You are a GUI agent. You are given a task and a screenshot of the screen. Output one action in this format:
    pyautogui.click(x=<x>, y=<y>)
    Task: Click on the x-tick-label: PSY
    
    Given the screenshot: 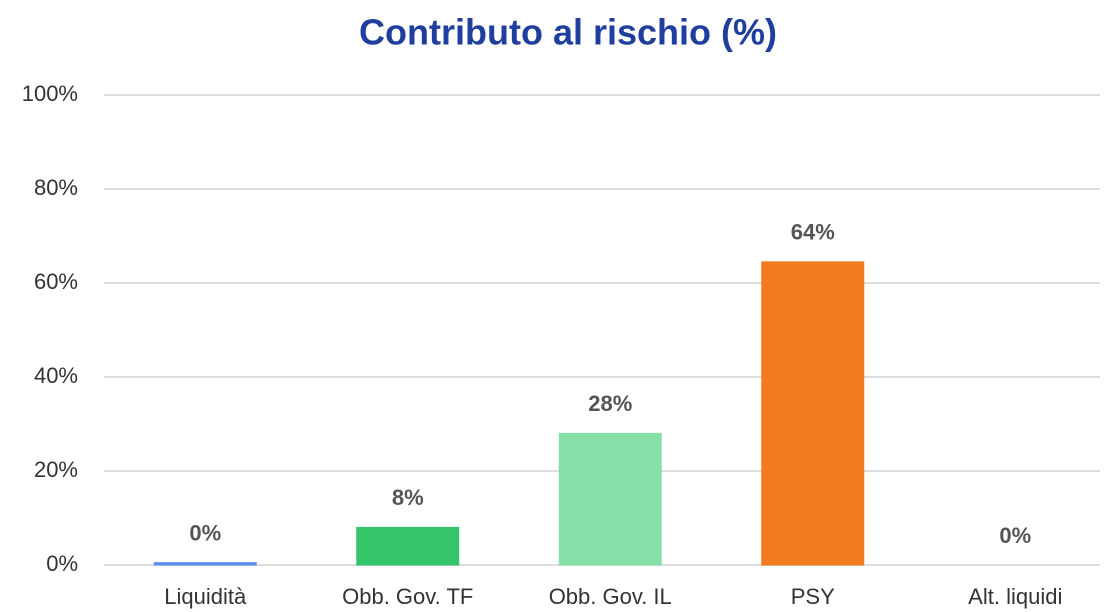 What is the action you would take?
    pyautogui.click(x=813, y=596)
    